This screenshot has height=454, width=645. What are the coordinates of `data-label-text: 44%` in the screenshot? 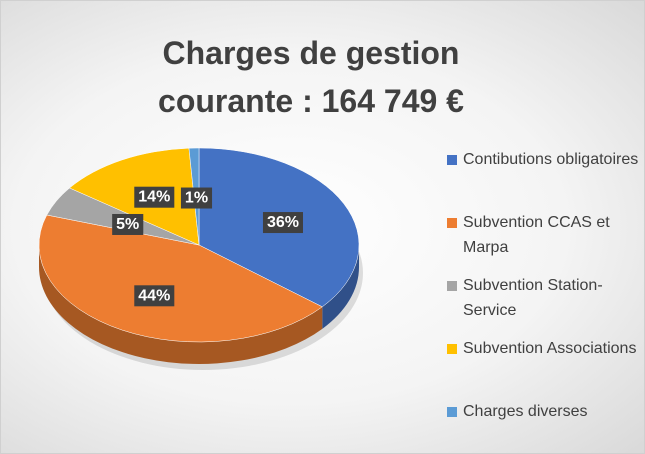 It's located at (154, 295).